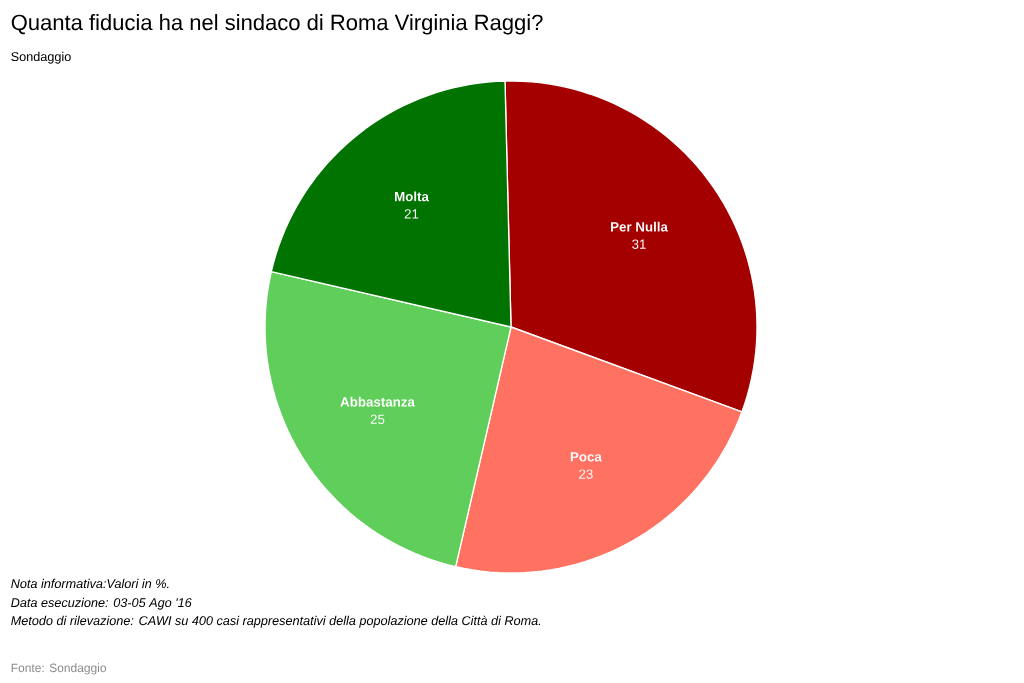 The height and width of the screenshot is (683, 1024). What do you see at coordinates (101, 603) in the screenshot?
I see `text: Data esecuzione: 03-05 Ago '16` at bounding box center [101, 603].